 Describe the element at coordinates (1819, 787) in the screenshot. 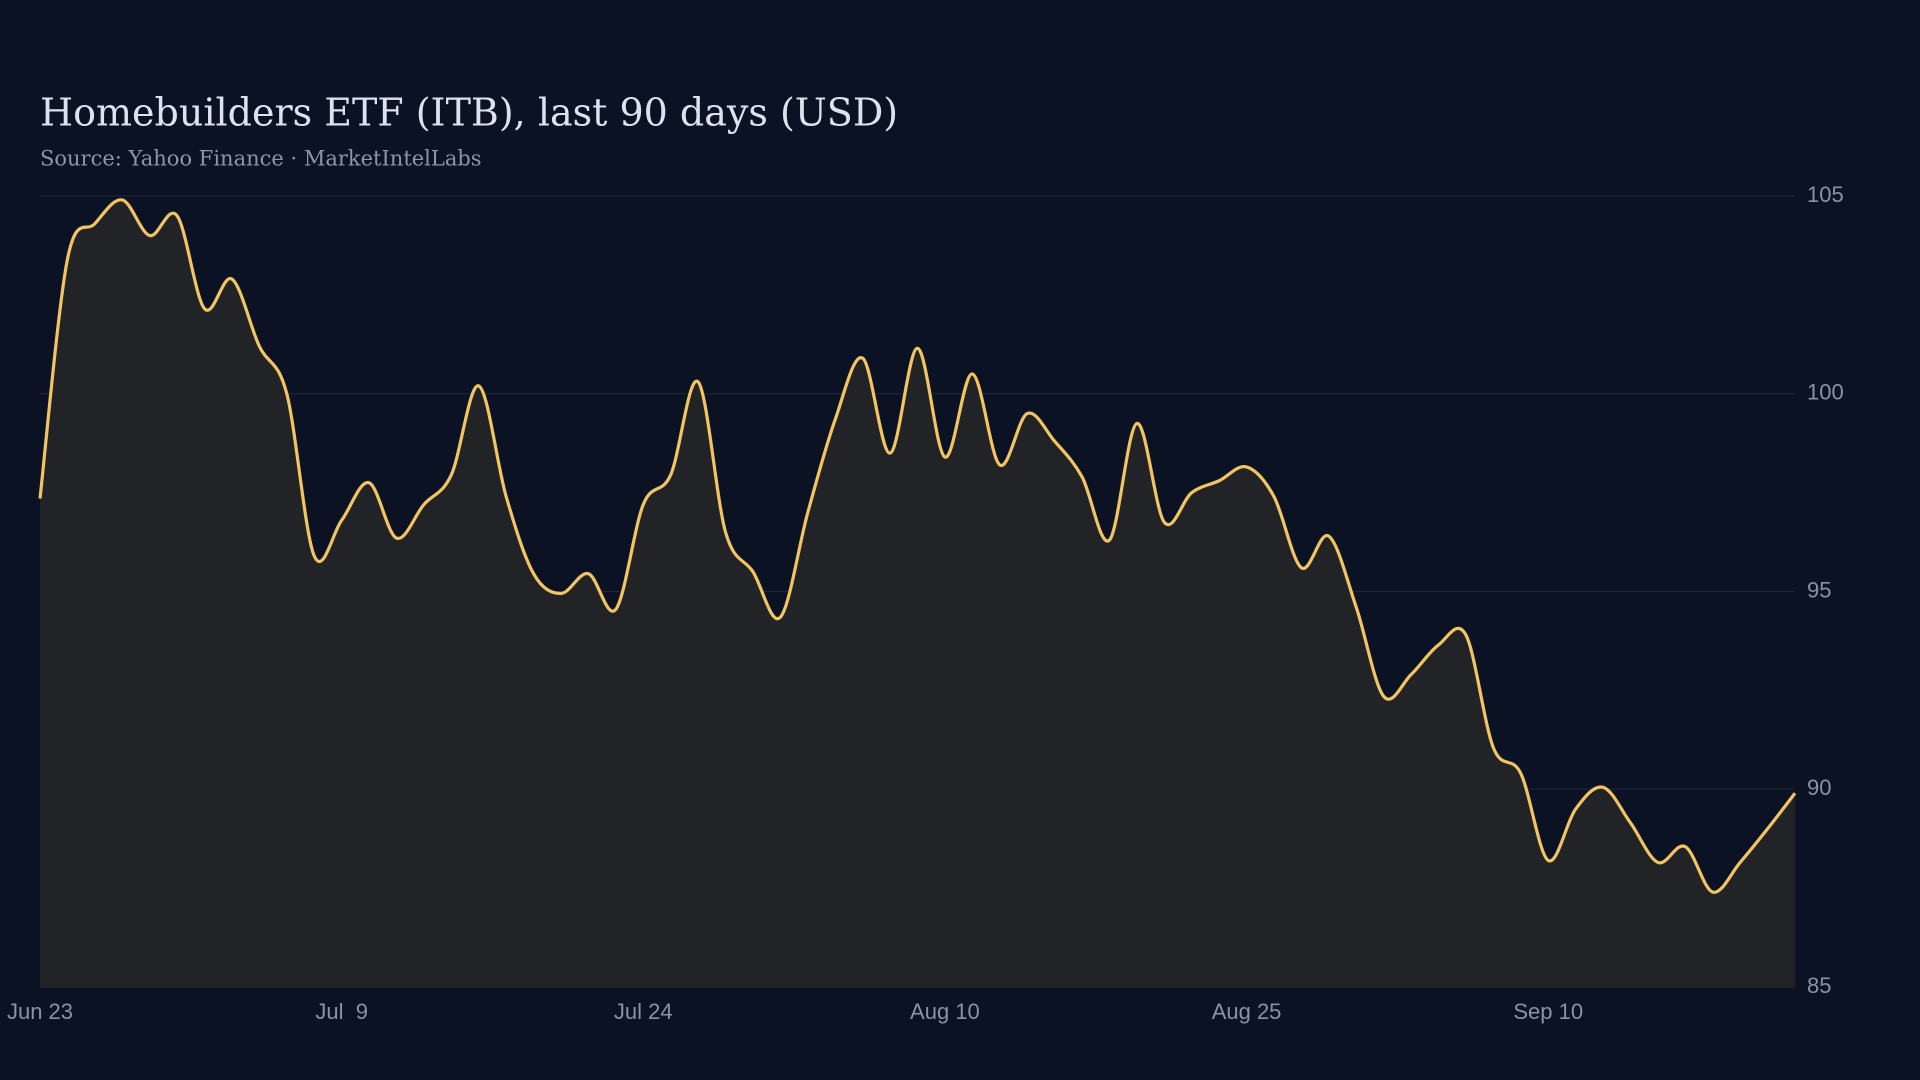

I see `y-tick-label: 90` at that location.